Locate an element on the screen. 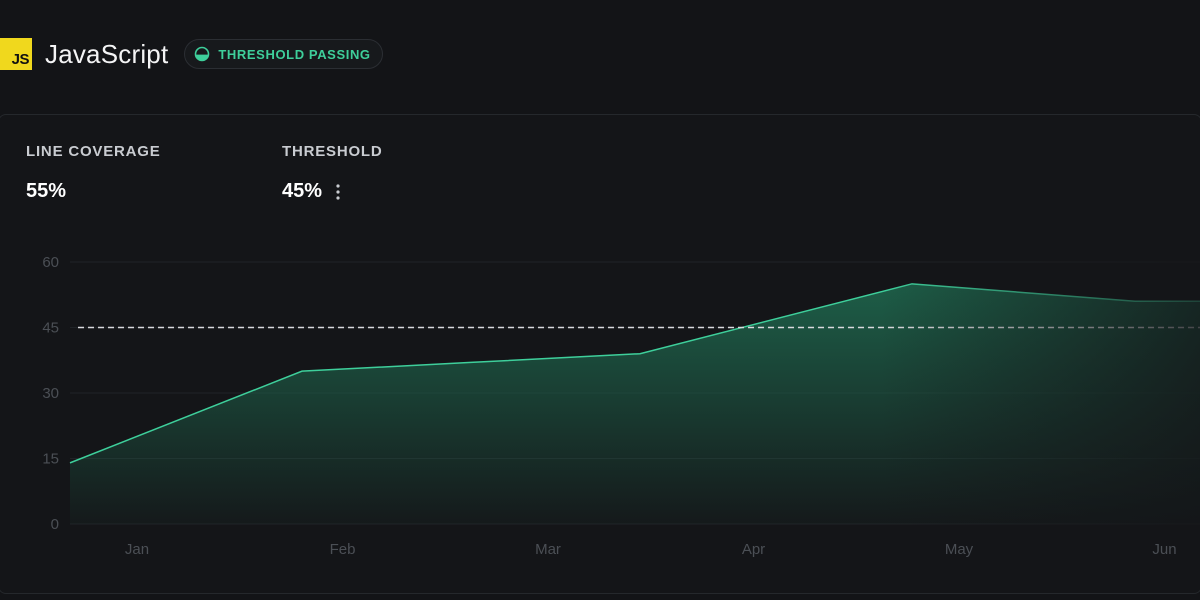 This screenshot has width=1200, height=600. header: JS JavaScript THRESHOLD PASSING is located at coordinates (191, 54).